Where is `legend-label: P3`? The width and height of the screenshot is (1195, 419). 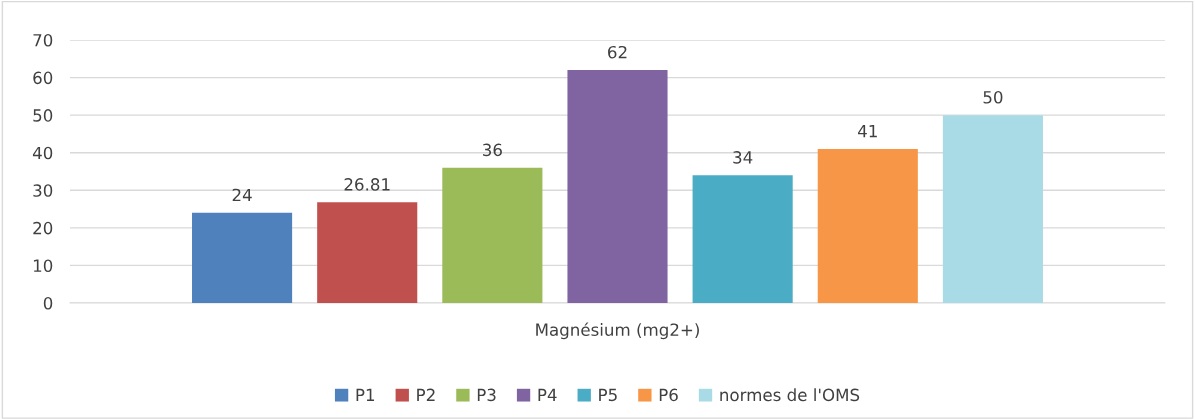
legend-label: P3 is located at coordinates (486, 395).